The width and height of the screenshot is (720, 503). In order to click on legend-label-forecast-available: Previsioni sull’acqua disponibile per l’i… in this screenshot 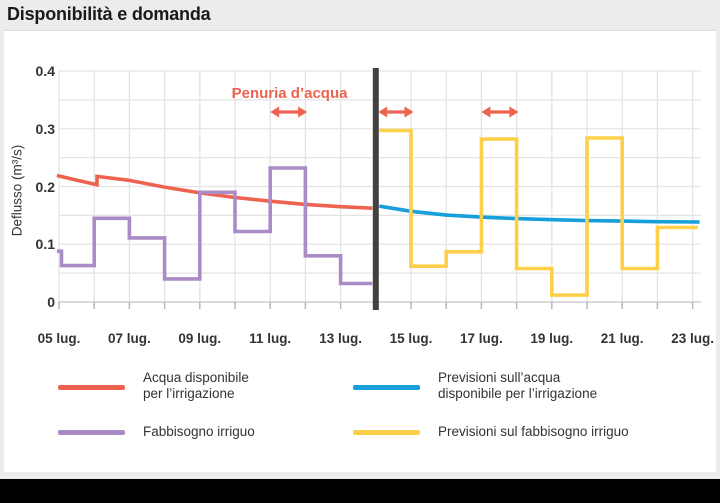, I will do `click(517, 385)`.